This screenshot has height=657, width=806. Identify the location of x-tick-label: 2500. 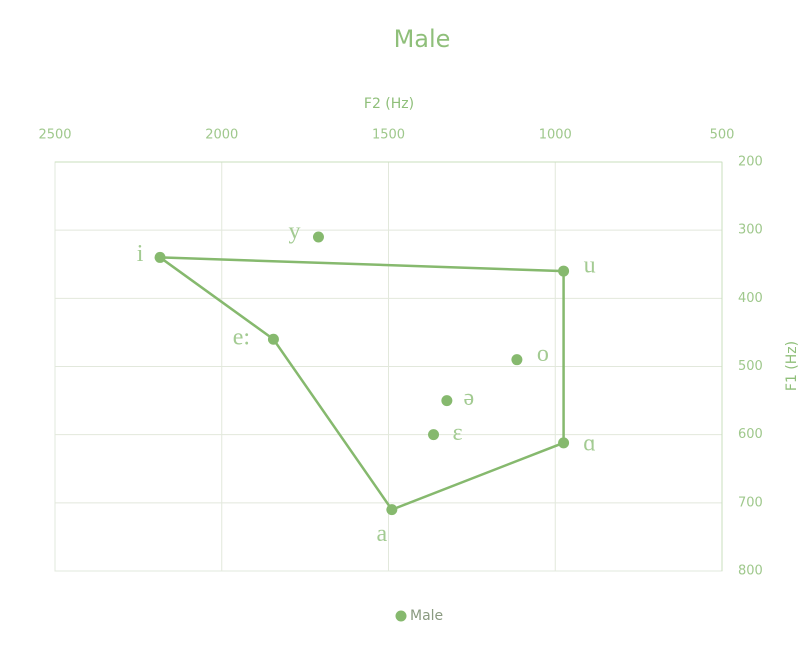
(54, 135).